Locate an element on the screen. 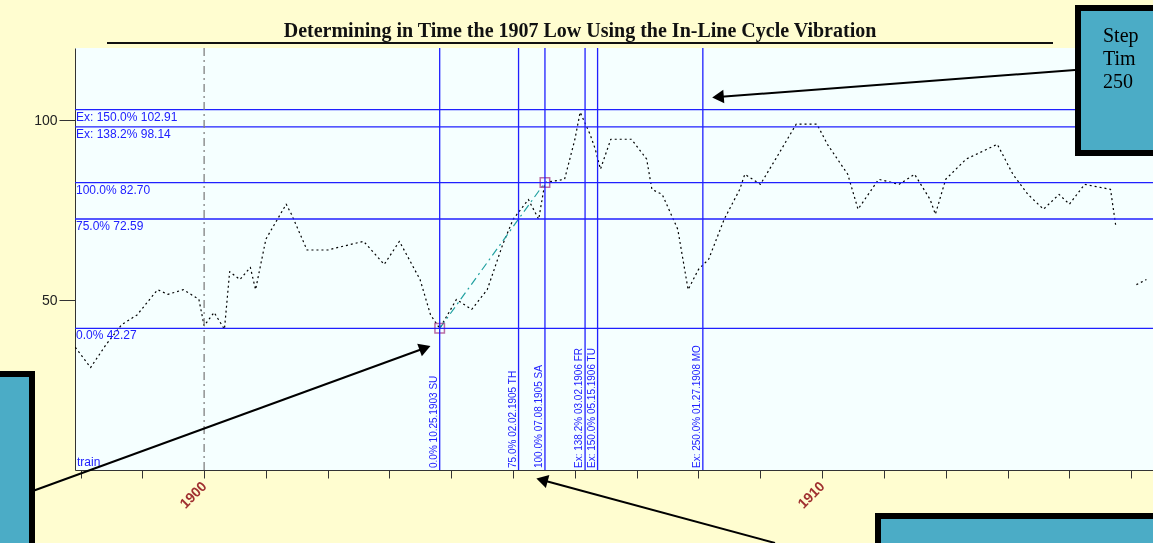  ref-line-label: Ex: 150.0% 05.15.1906 TU is located at coordinates (591, 408).